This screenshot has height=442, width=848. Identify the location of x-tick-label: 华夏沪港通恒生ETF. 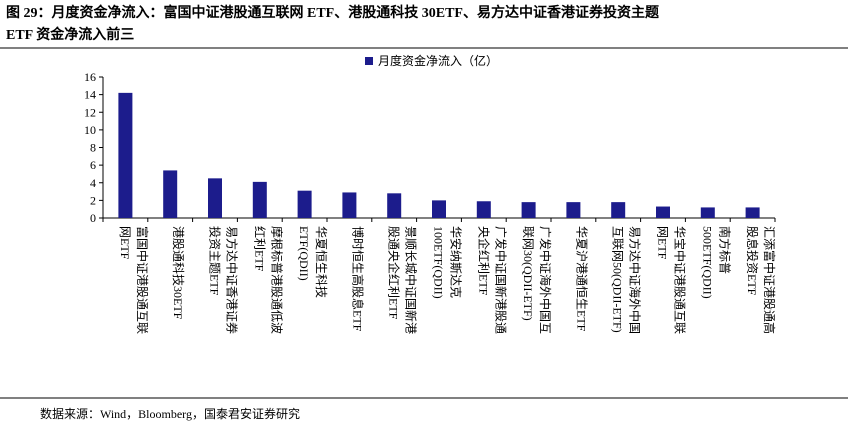
(581, 279).